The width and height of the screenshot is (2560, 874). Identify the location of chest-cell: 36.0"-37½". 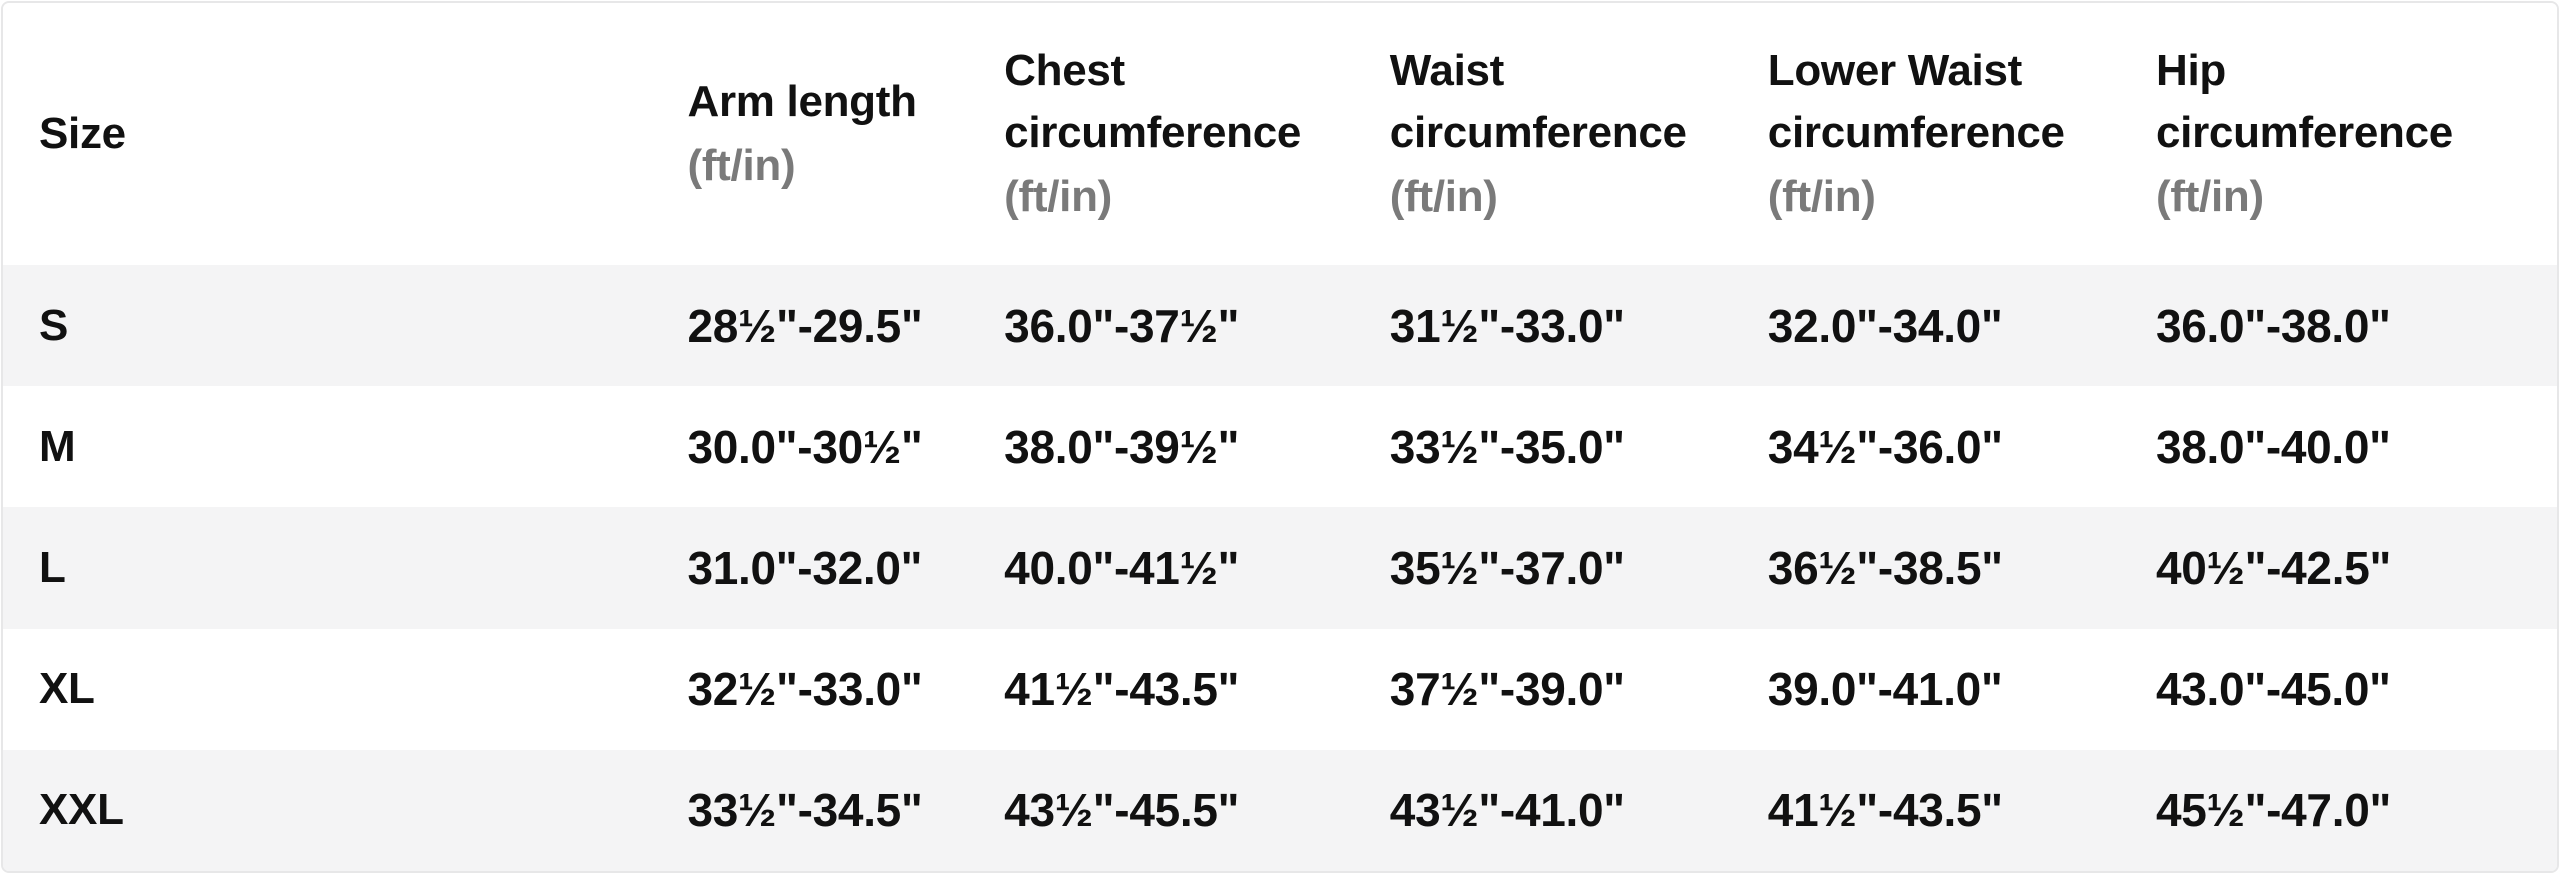
(1122, 325).